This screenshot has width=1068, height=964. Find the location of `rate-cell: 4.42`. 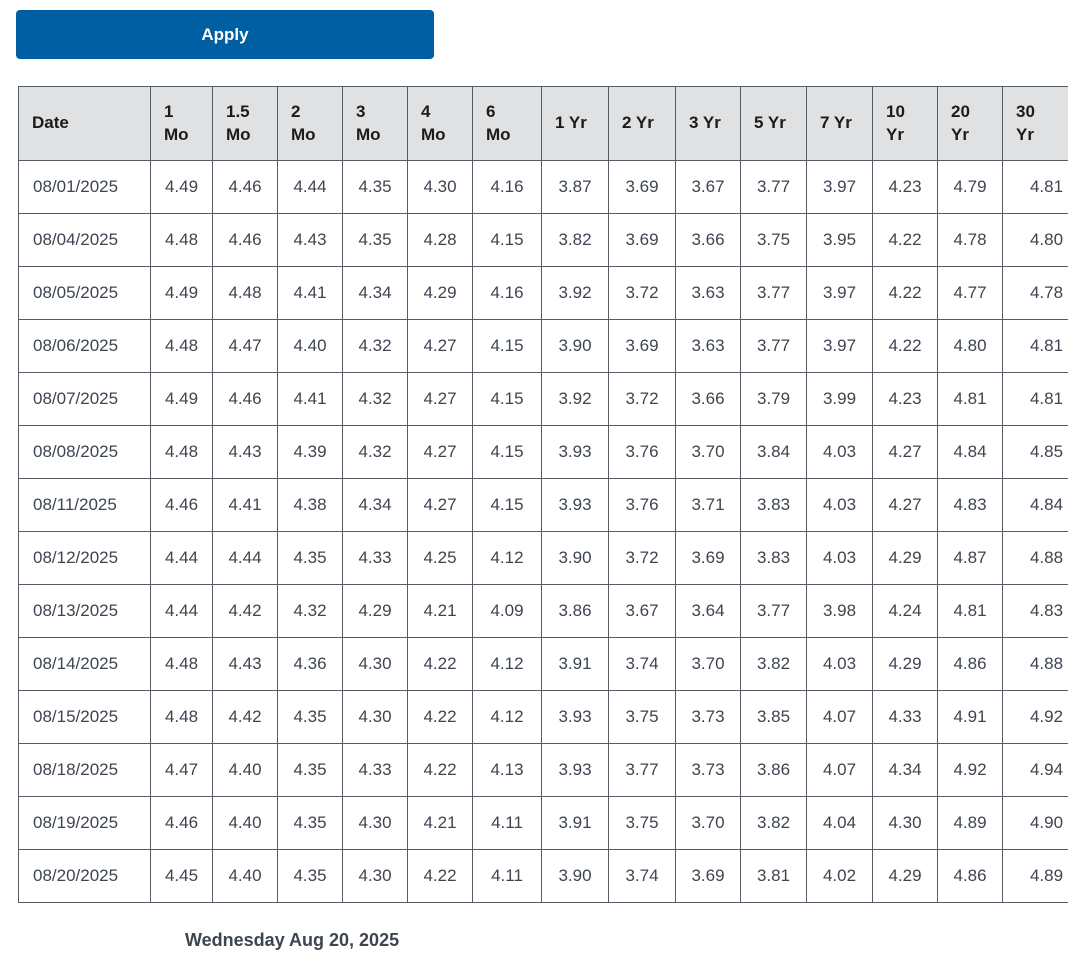

rate-cell: 4.42 is located at coordinates (245, 717).